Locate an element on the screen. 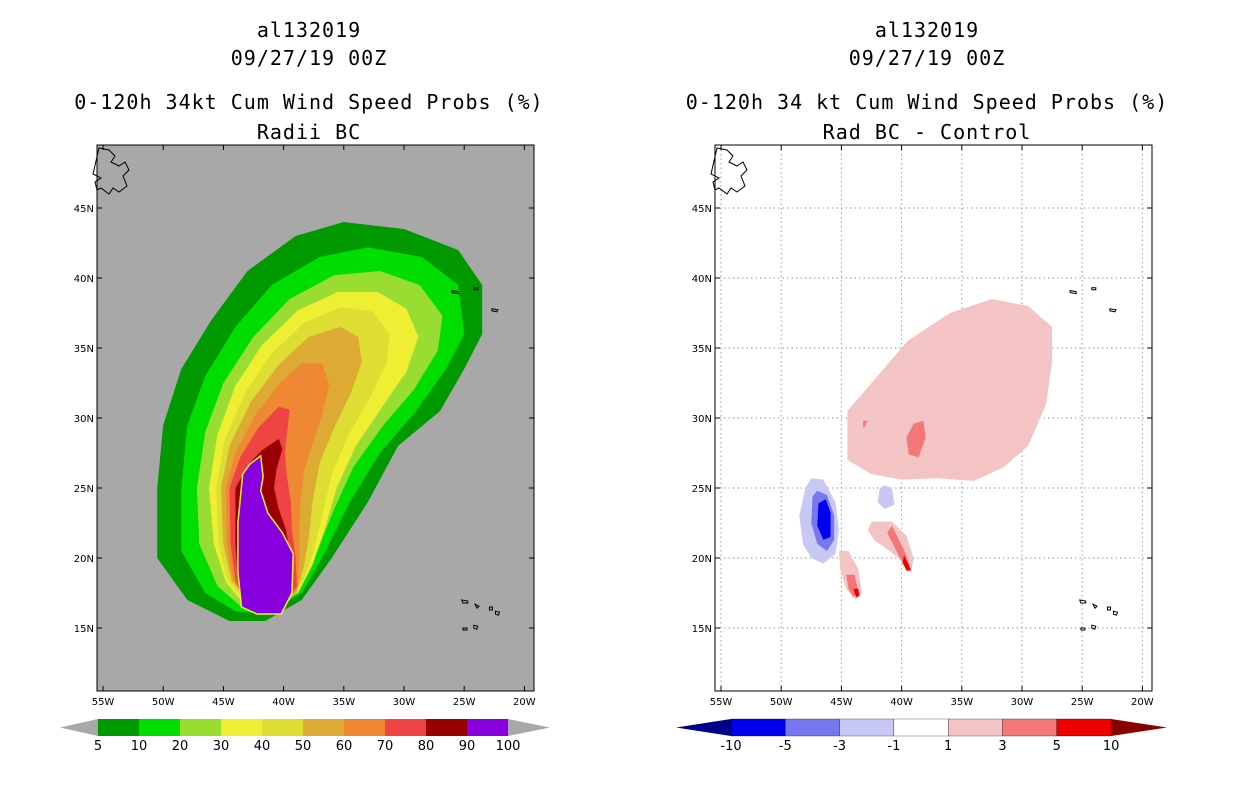 The height and width of the screenshot is (800, 1236). storm-id-right: al132019 is located at coordinates (927, 30).